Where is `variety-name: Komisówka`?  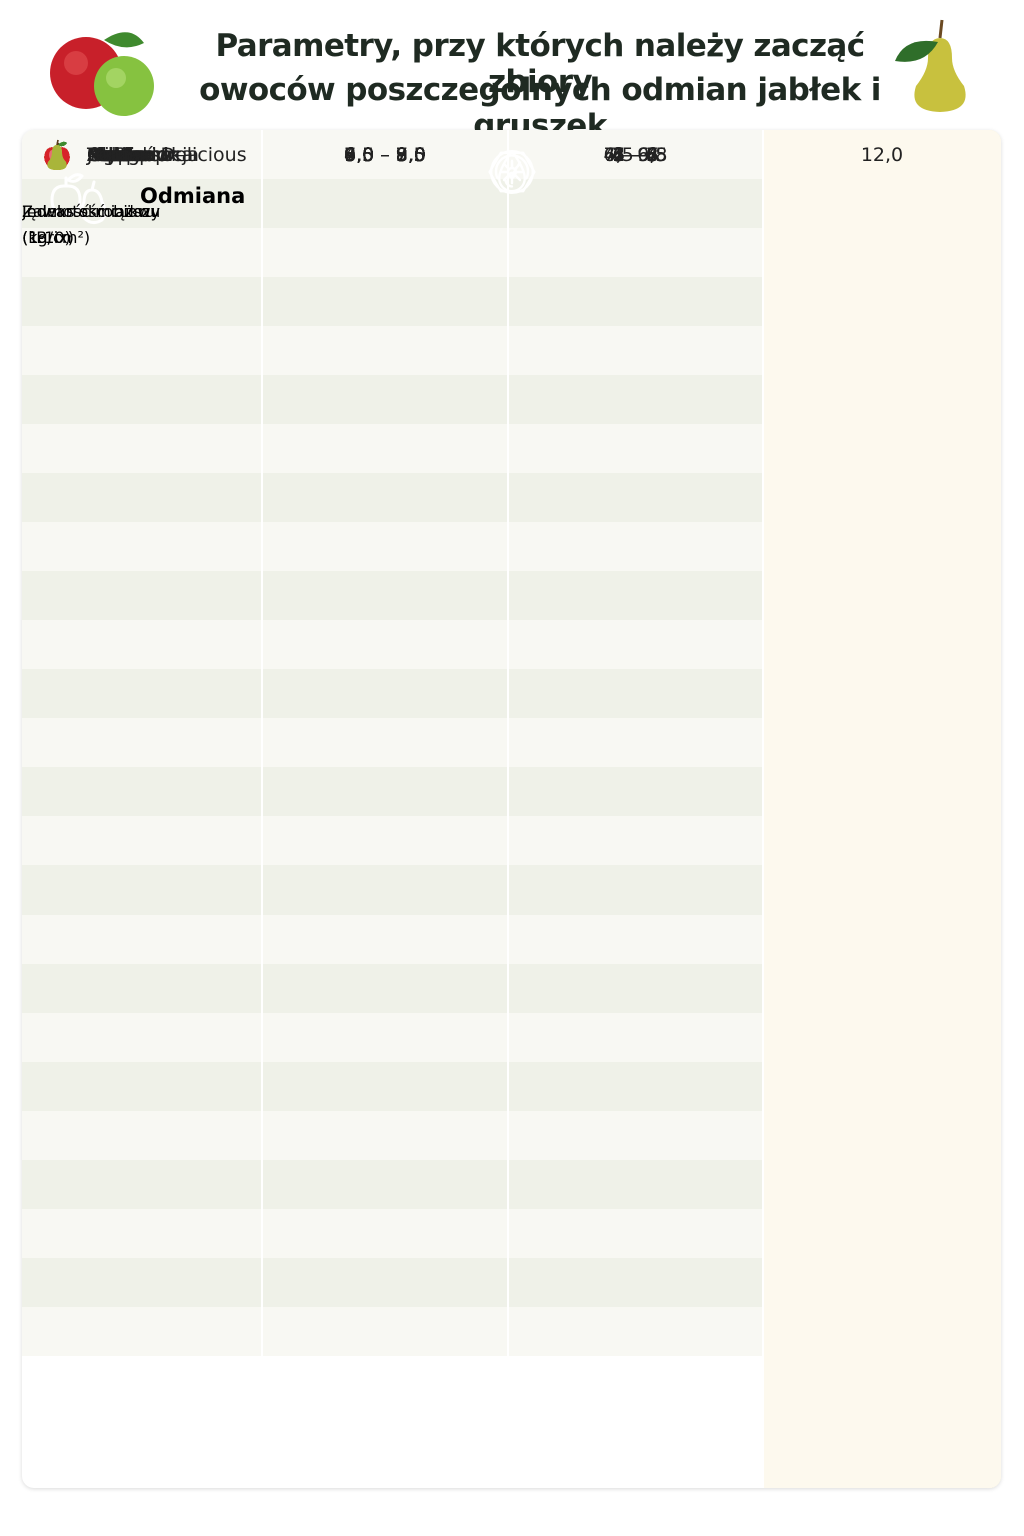 variety-name: Komisówka is located at coordinates (140, 154).